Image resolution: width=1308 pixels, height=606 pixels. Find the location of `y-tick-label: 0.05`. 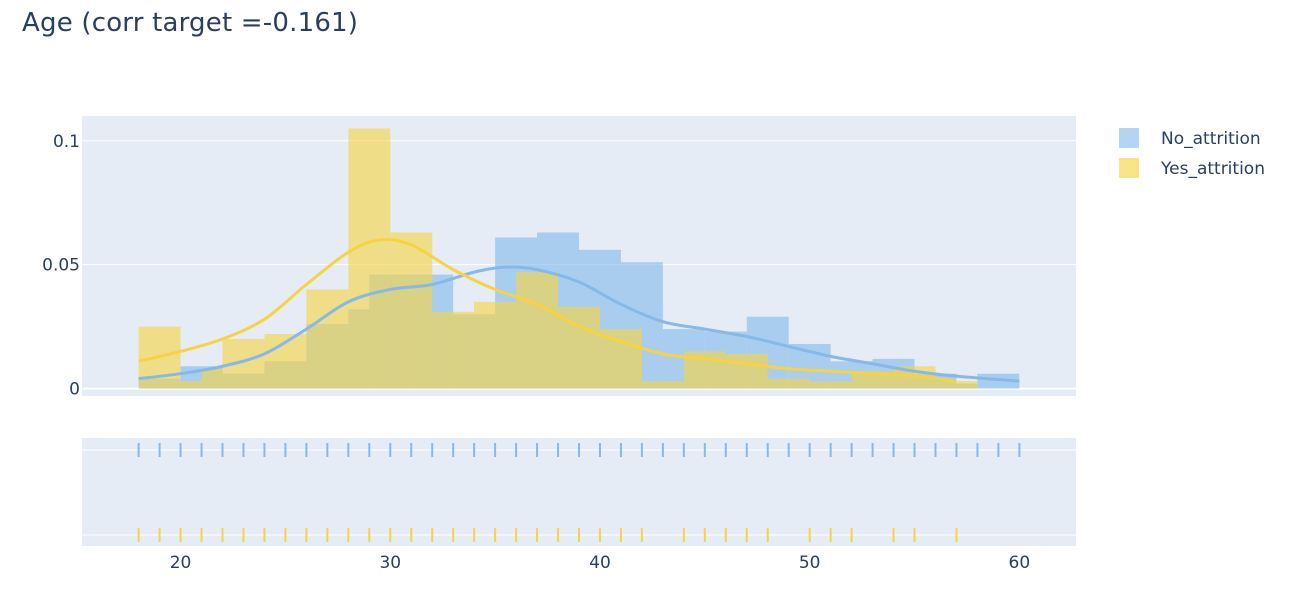

y-tick-label: 0.05 is located at coordinates (61, 266).